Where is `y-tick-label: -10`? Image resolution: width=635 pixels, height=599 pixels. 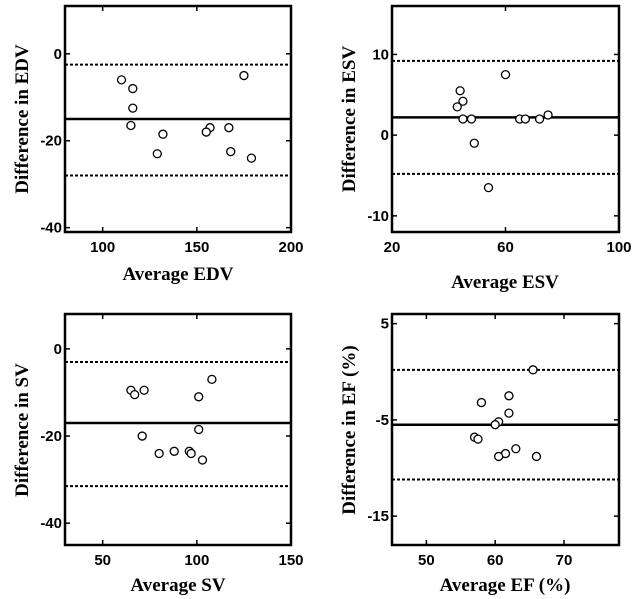 y-tick-label: -10 is located at coordinates (378, 216).